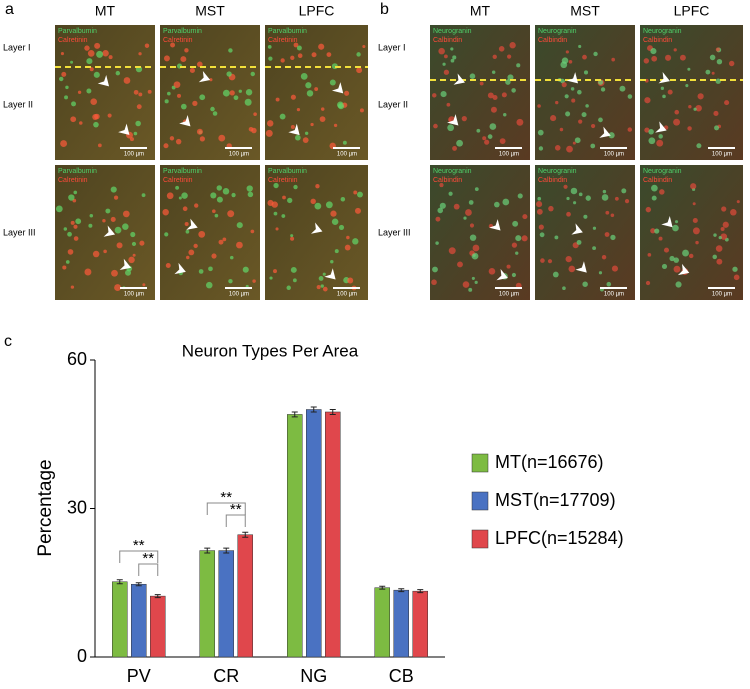  What do you see at coordinates (555, 500) in the screenshot?
I see `legend-label: MST(n=17709)` at bounding box center [555, 500].